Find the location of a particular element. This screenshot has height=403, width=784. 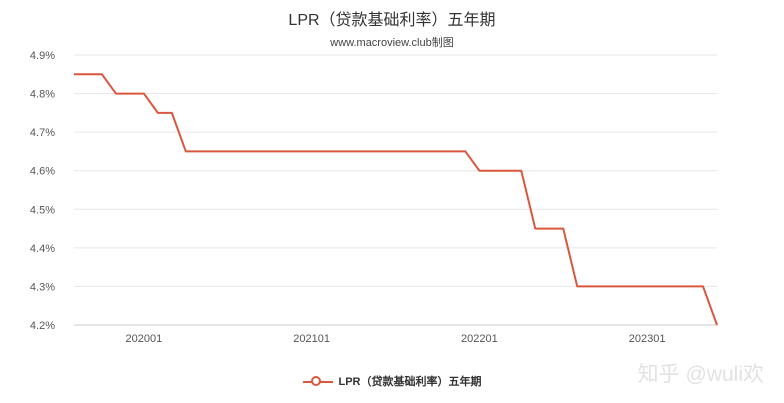

watermark: 知乎 @wuli欢 is located at coordinates (700, 374).